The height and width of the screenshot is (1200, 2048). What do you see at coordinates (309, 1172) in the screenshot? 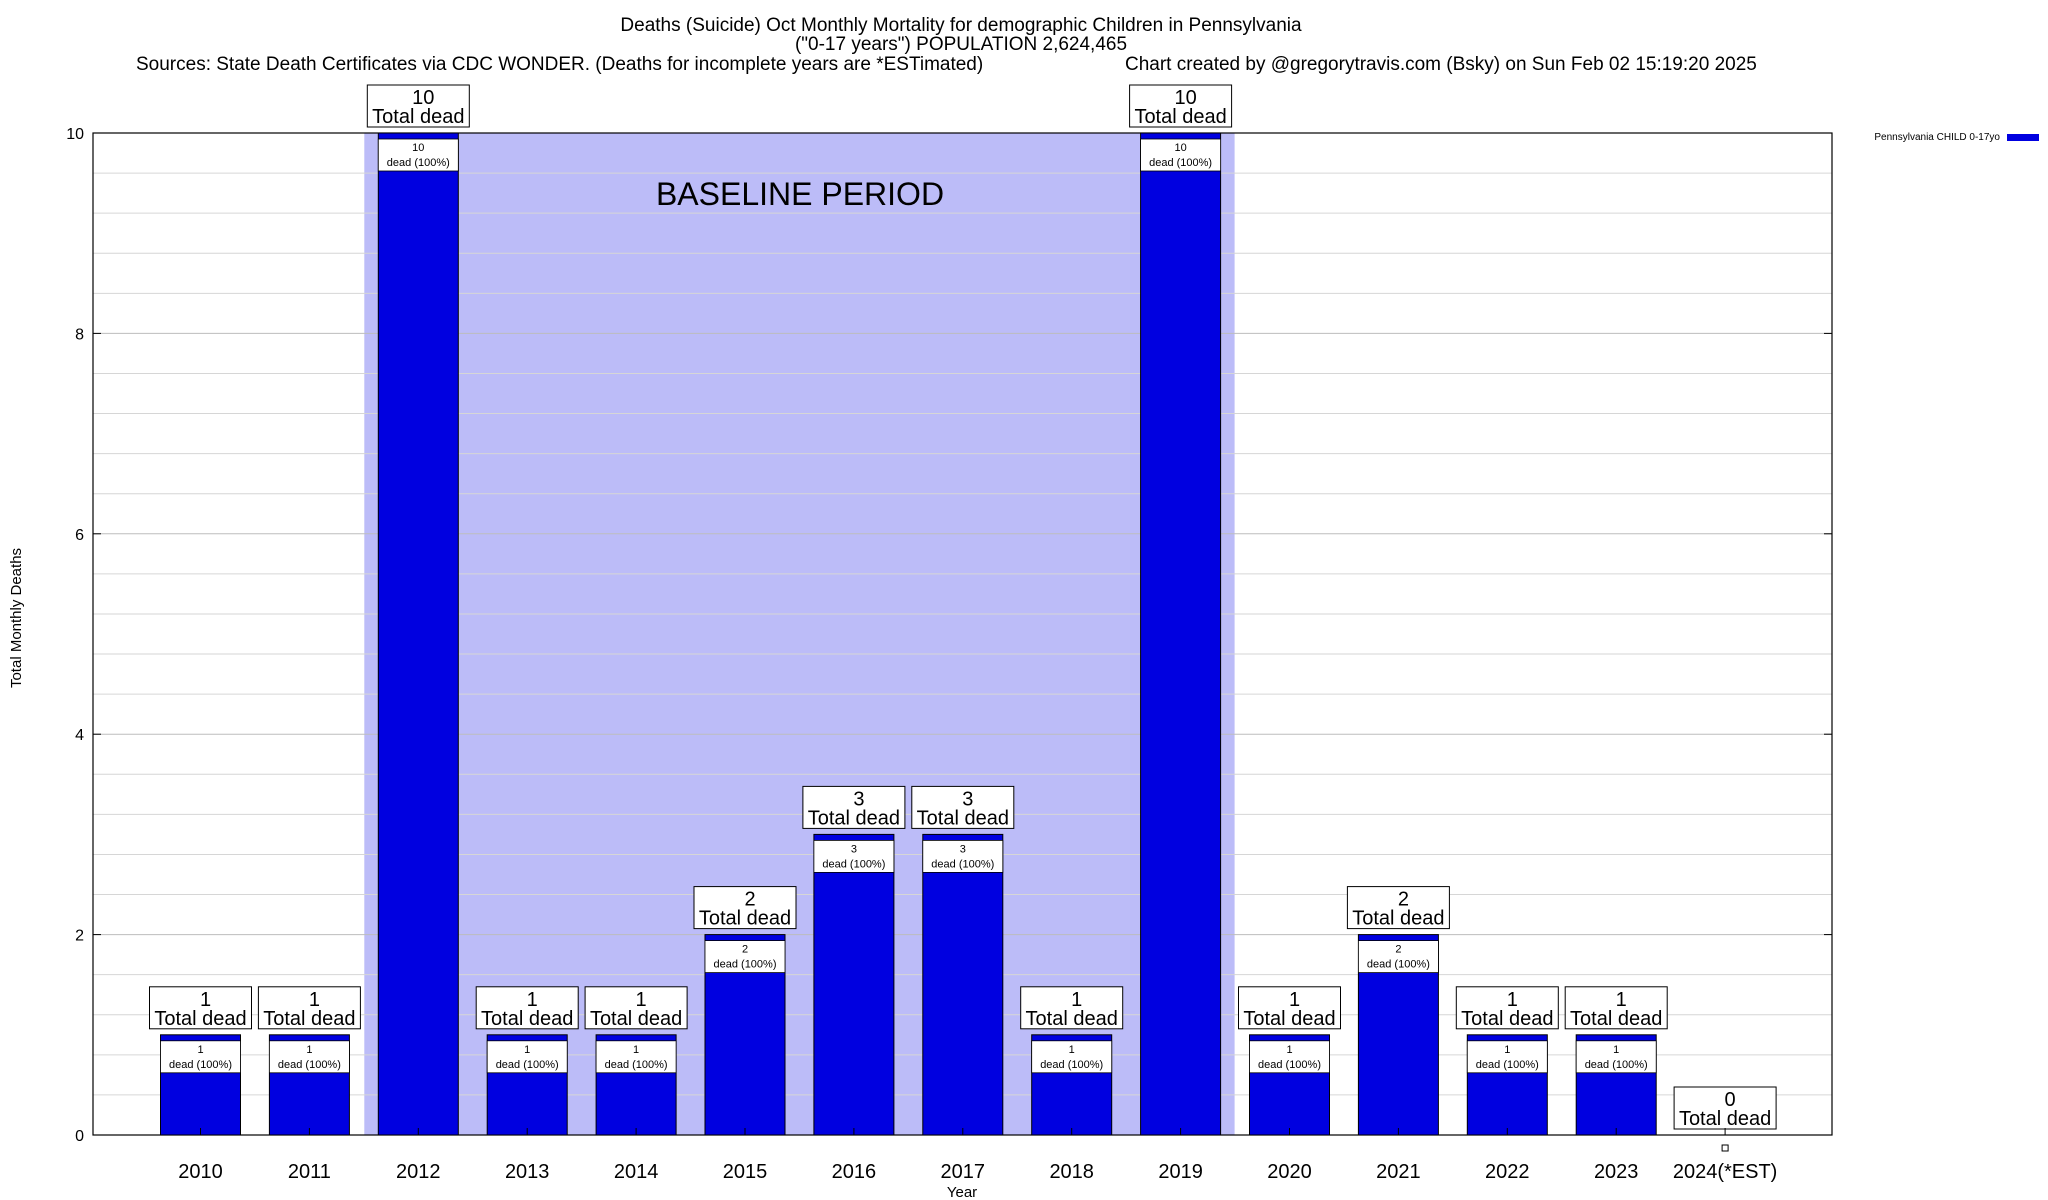
I see `x-tick-label: 2011` at bounding box center [309, 1172].